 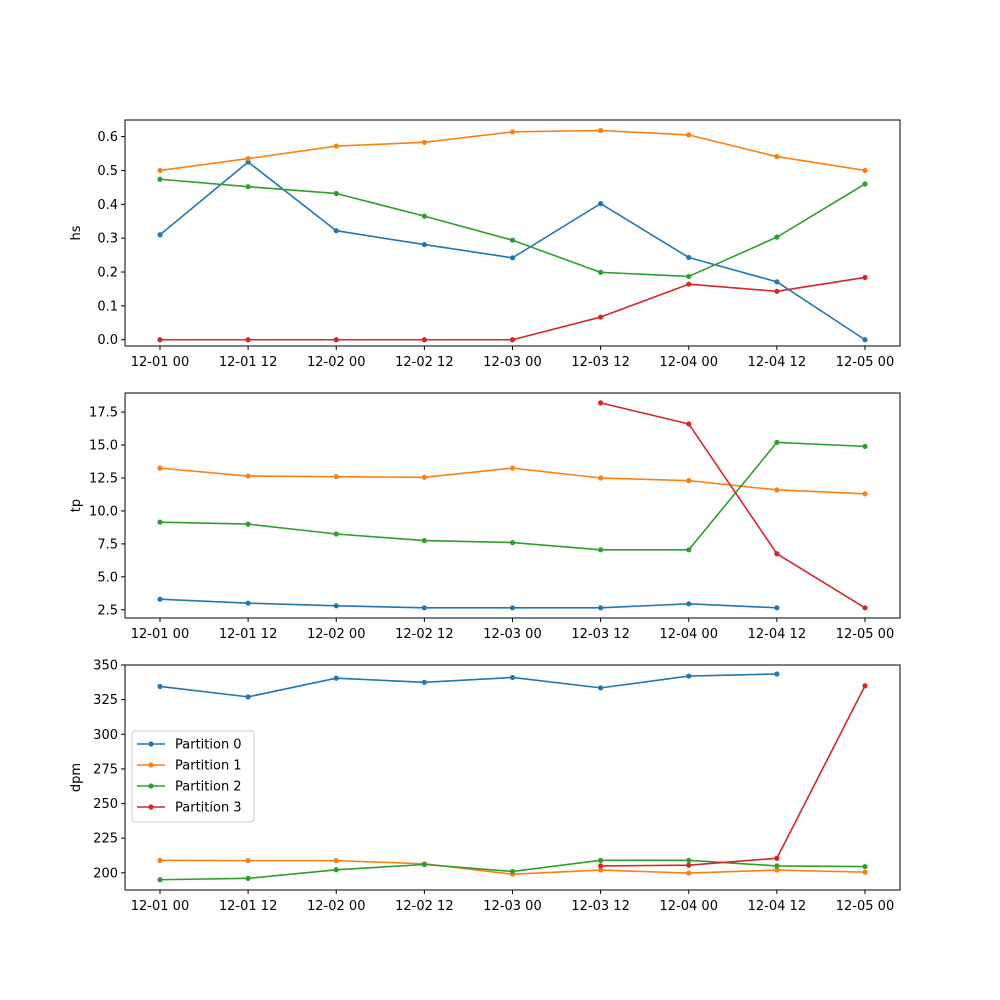 I want to click on hs-panel-xtick-label: 12-04 12, so click(x=777, y=362).